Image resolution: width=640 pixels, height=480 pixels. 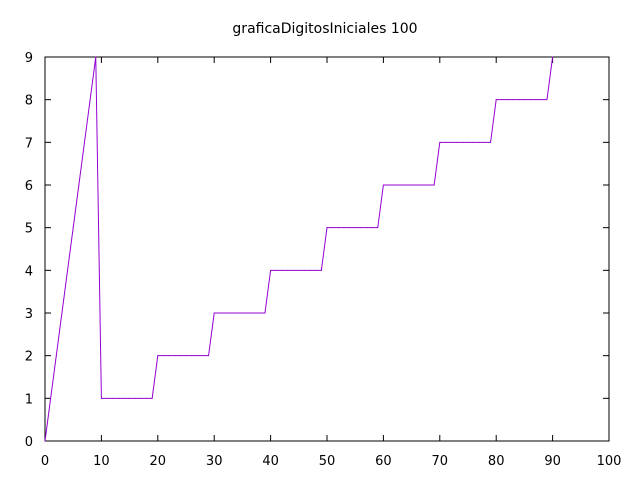 I want to click on y-tick-label: 8, so click(x=29, y=101).